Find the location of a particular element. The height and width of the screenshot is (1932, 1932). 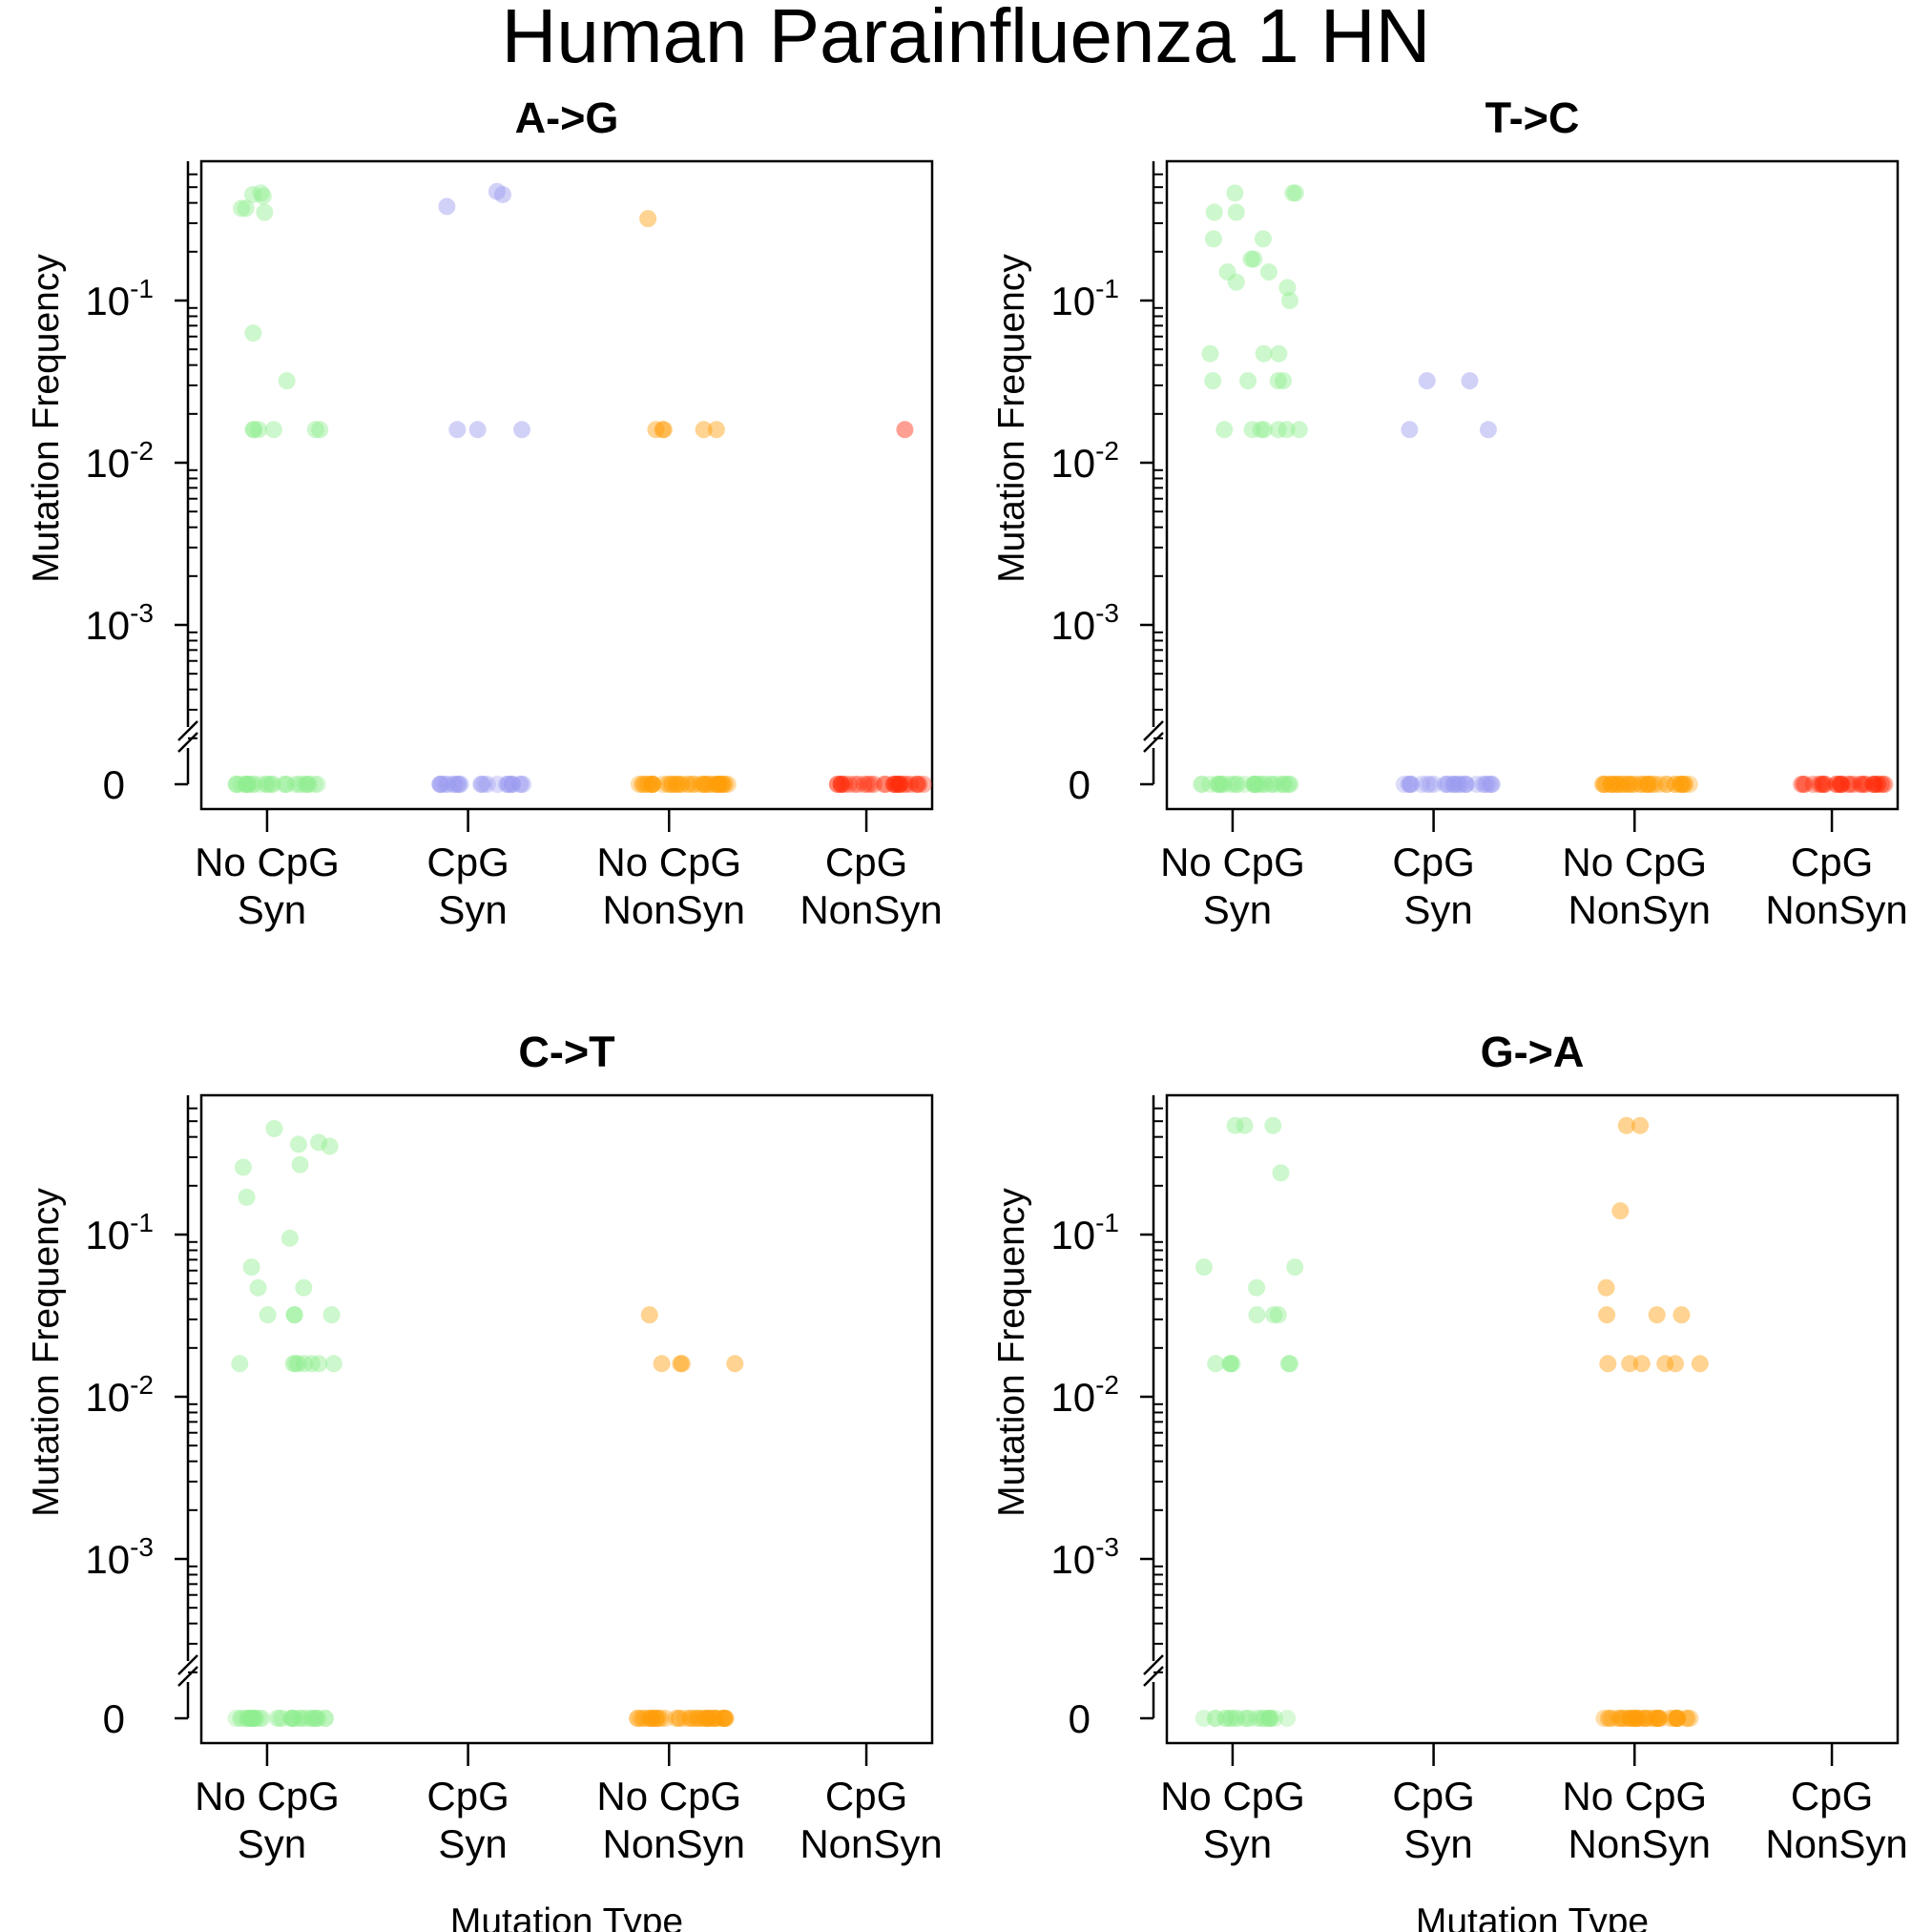

axis-break-mark is located at coordinates (187, 1664).